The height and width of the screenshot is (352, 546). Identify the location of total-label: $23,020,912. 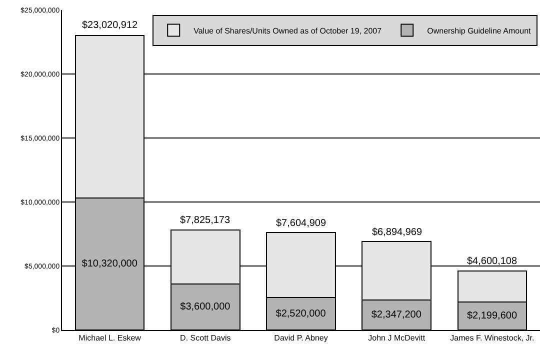
(110, 25).